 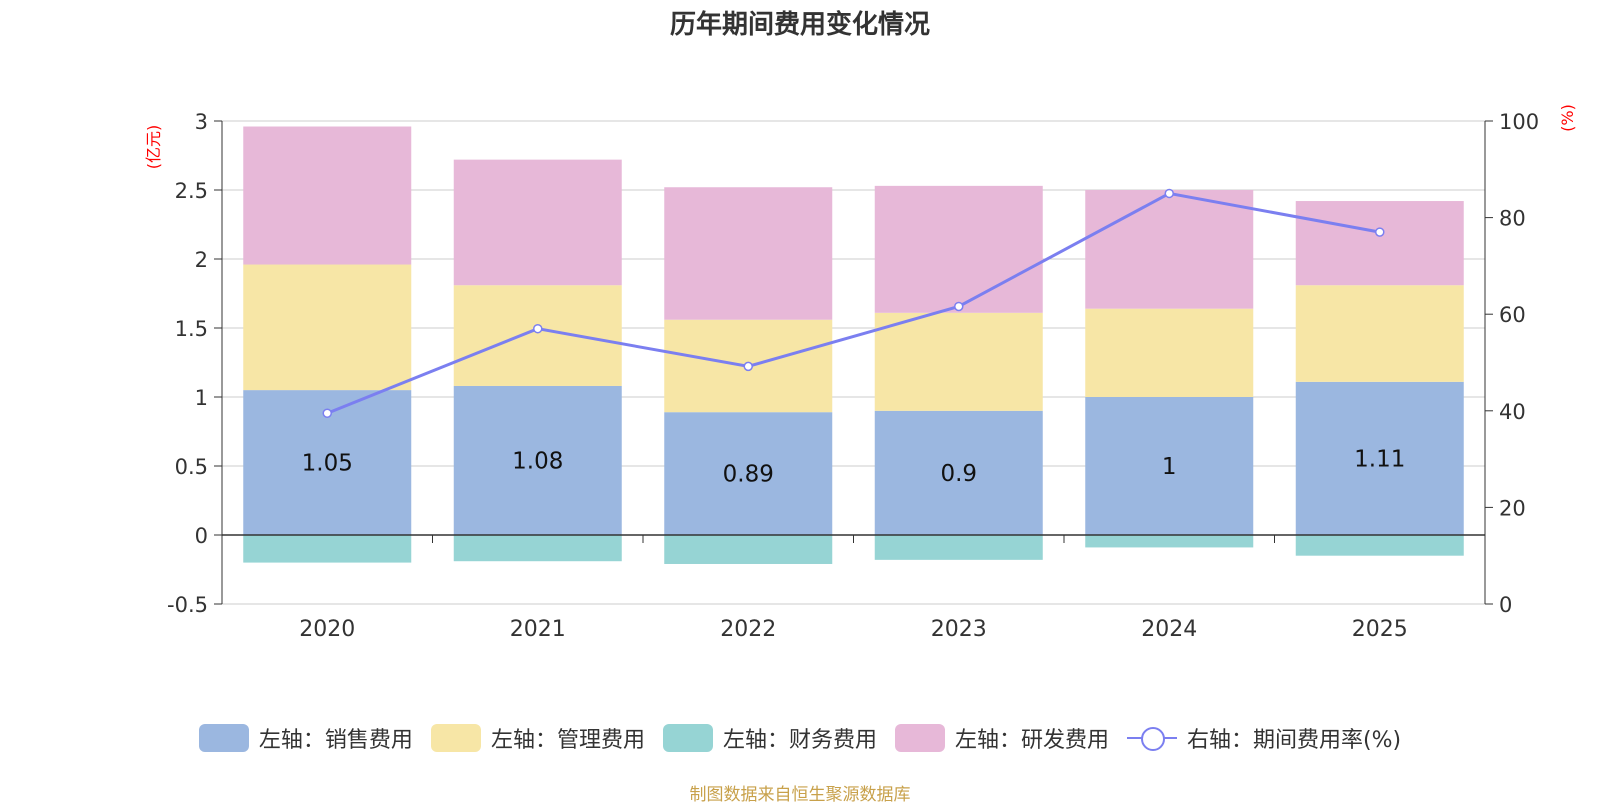 I want to click on right-axis-tick-label: 0, so click(x=1505, y=605).